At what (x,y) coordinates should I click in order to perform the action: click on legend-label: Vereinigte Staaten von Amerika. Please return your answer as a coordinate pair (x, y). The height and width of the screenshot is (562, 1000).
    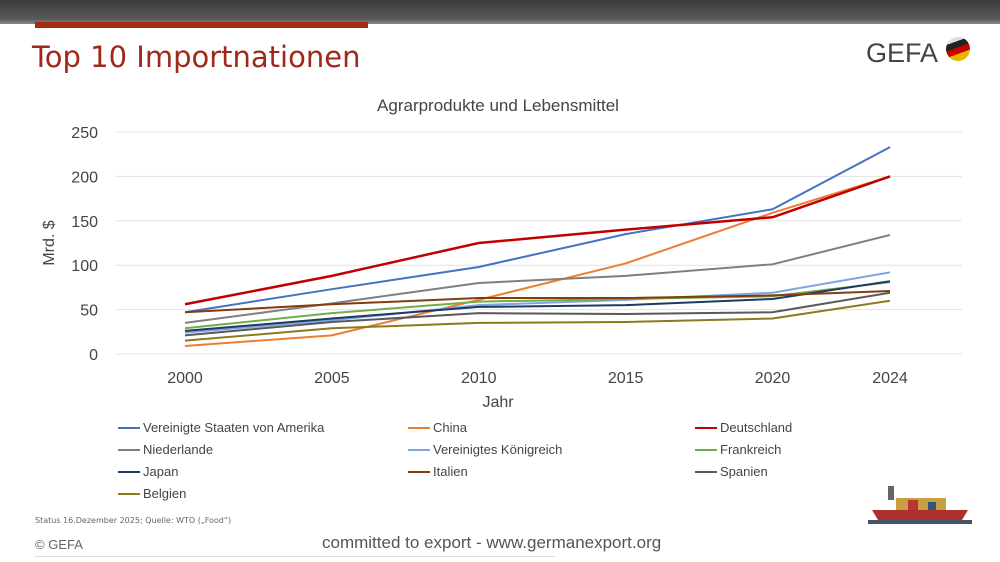
    Looking at the image, I should click on (234, 427).